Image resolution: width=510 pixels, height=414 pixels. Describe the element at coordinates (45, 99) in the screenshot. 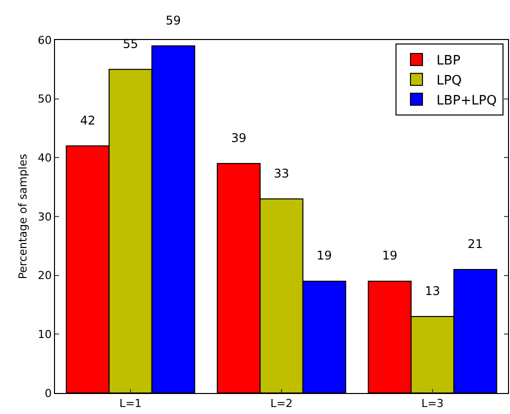

I see `y-tick-label: 50` at that location.